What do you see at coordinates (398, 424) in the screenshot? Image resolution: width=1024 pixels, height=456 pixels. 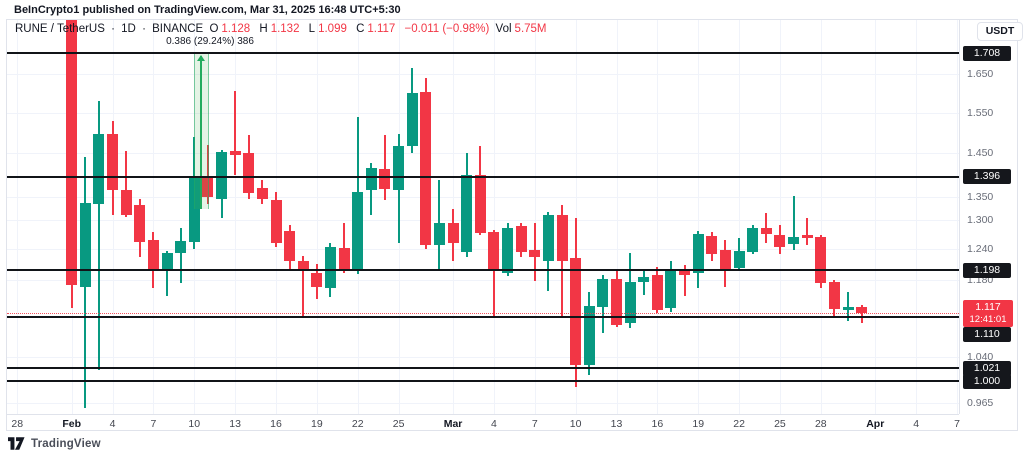 I see `time-tick-label: 25` at bounding box center [398, 424].